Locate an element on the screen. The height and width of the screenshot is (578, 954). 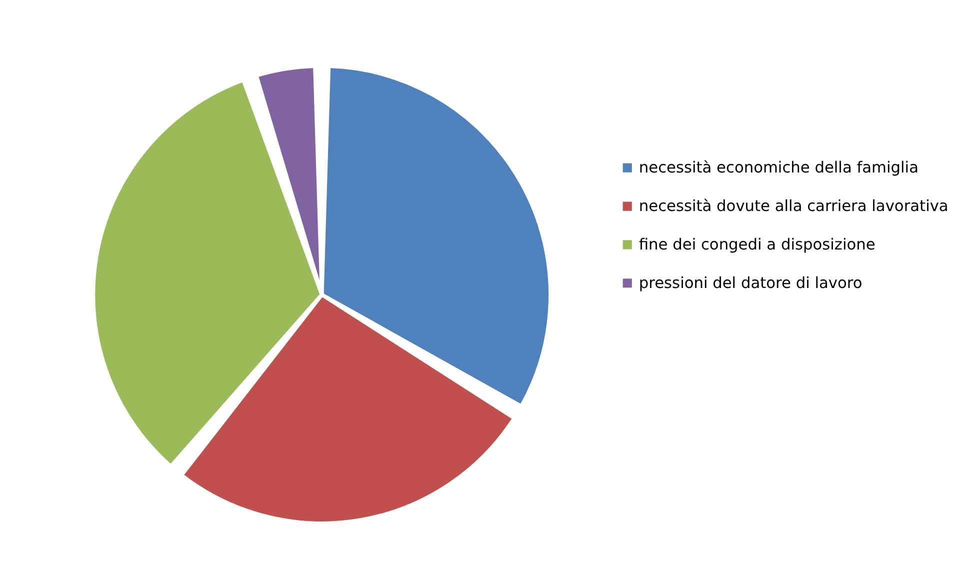
legend-label: pressioni del datore di lavoro is located at coordinates (750, 283).